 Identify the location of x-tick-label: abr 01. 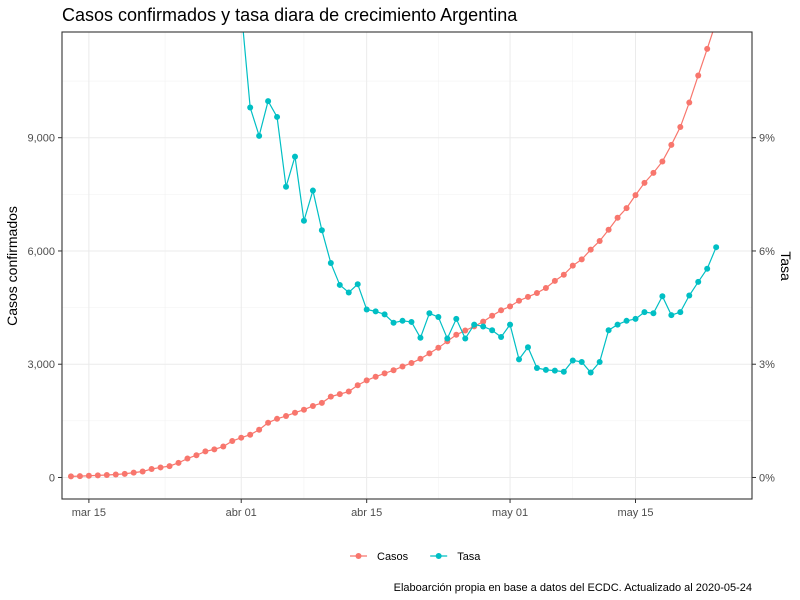
(241, 513).